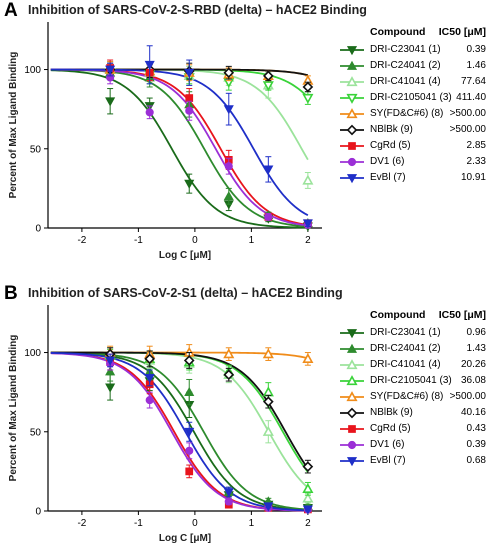  I want to click on legend-ic50-value: 411.40, so click(471, 97).